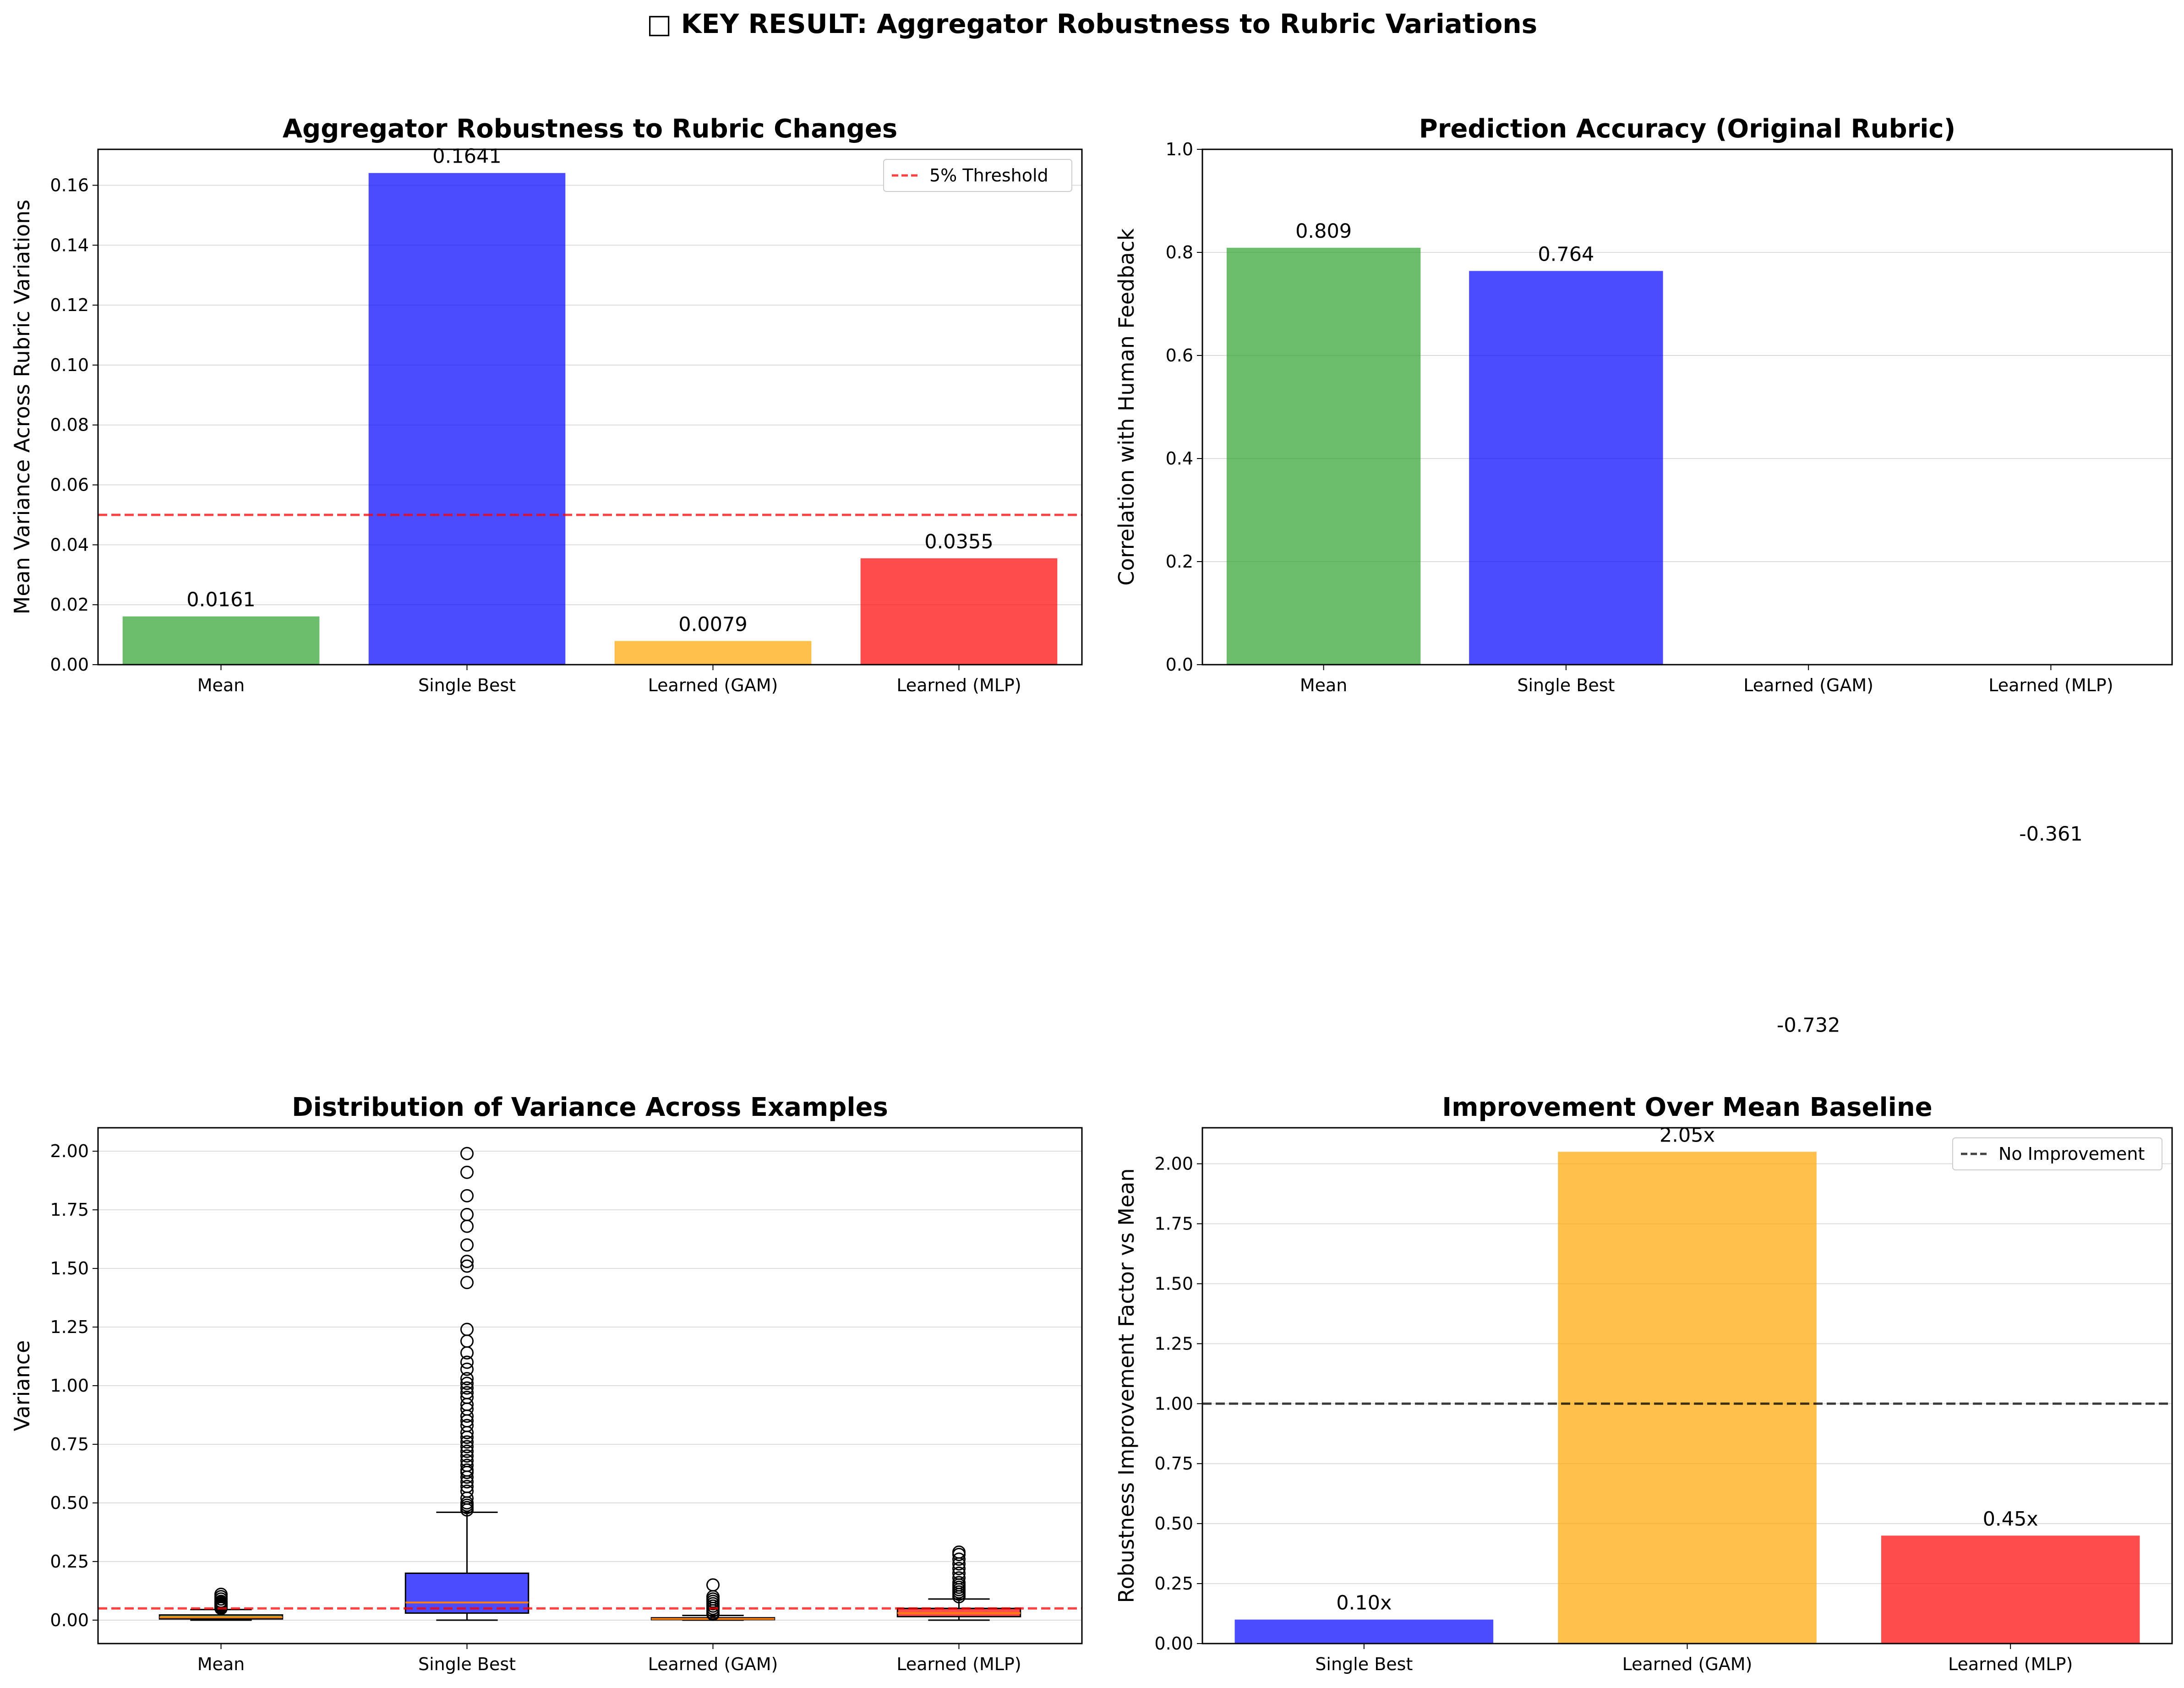 This screenshot has width=2184, height=1688. I want to click on y-tick-label: 0.0, so click(1179, 665).